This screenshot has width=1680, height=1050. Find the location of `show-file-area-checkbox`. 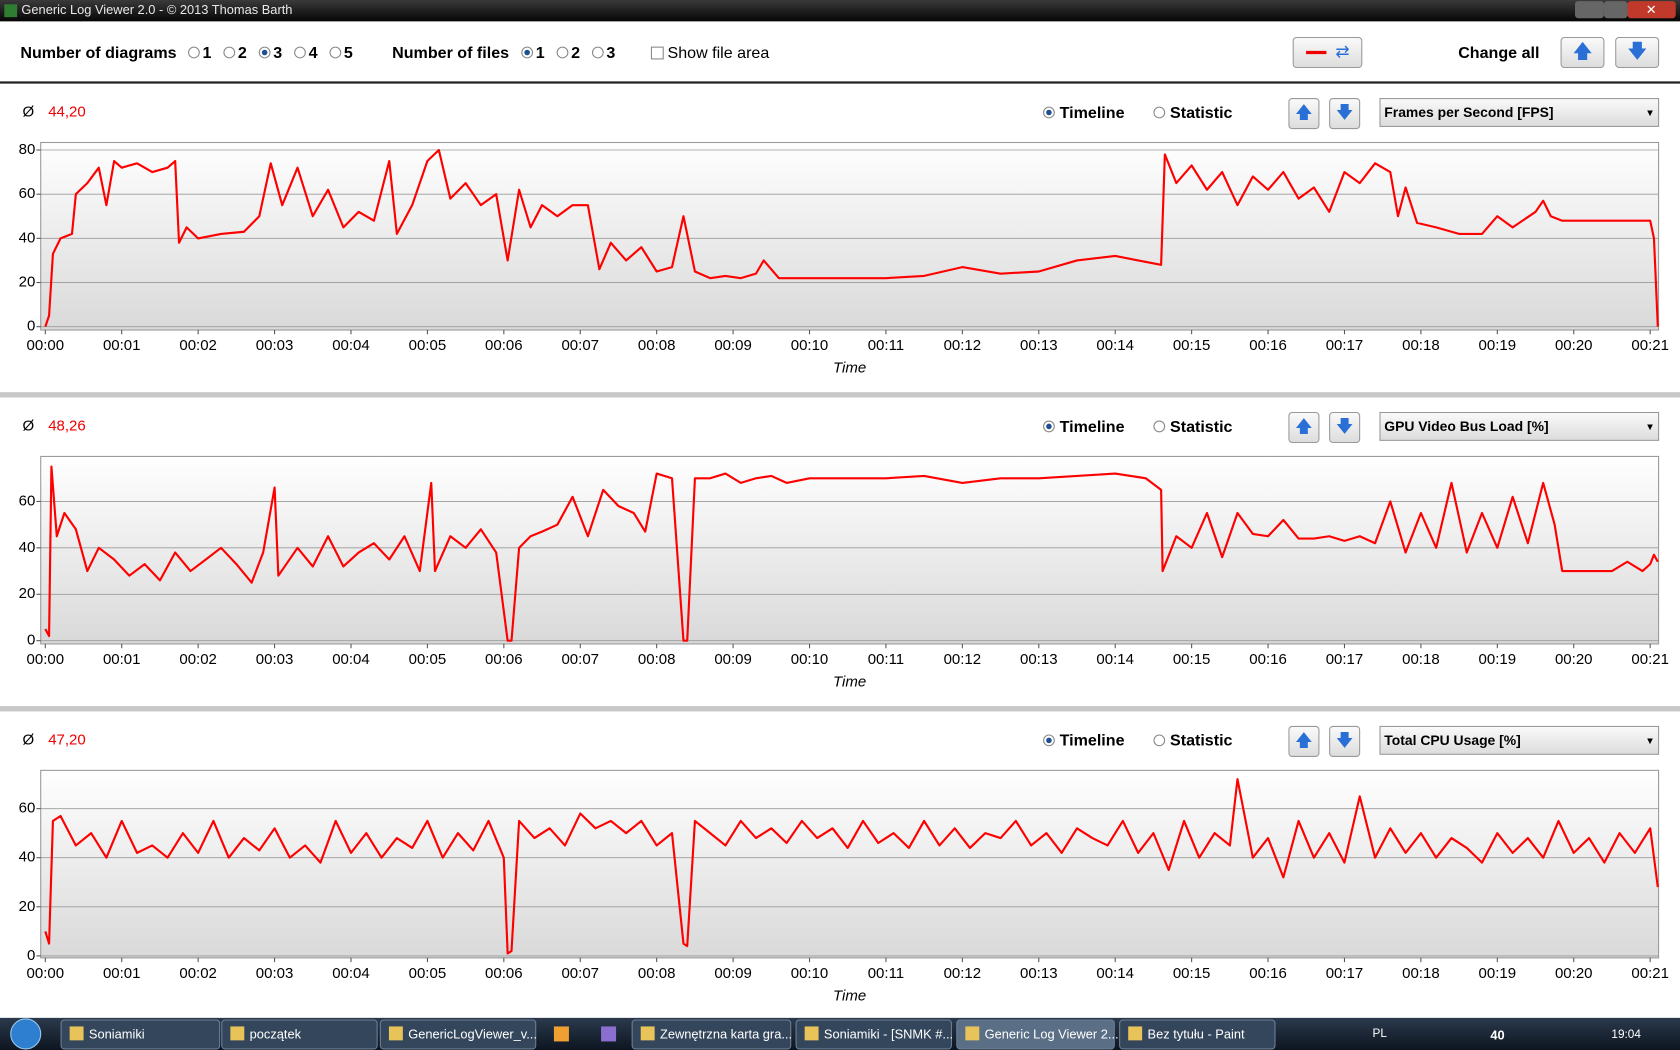

show-file-area-checkbox is located at coordinates (657, 53).